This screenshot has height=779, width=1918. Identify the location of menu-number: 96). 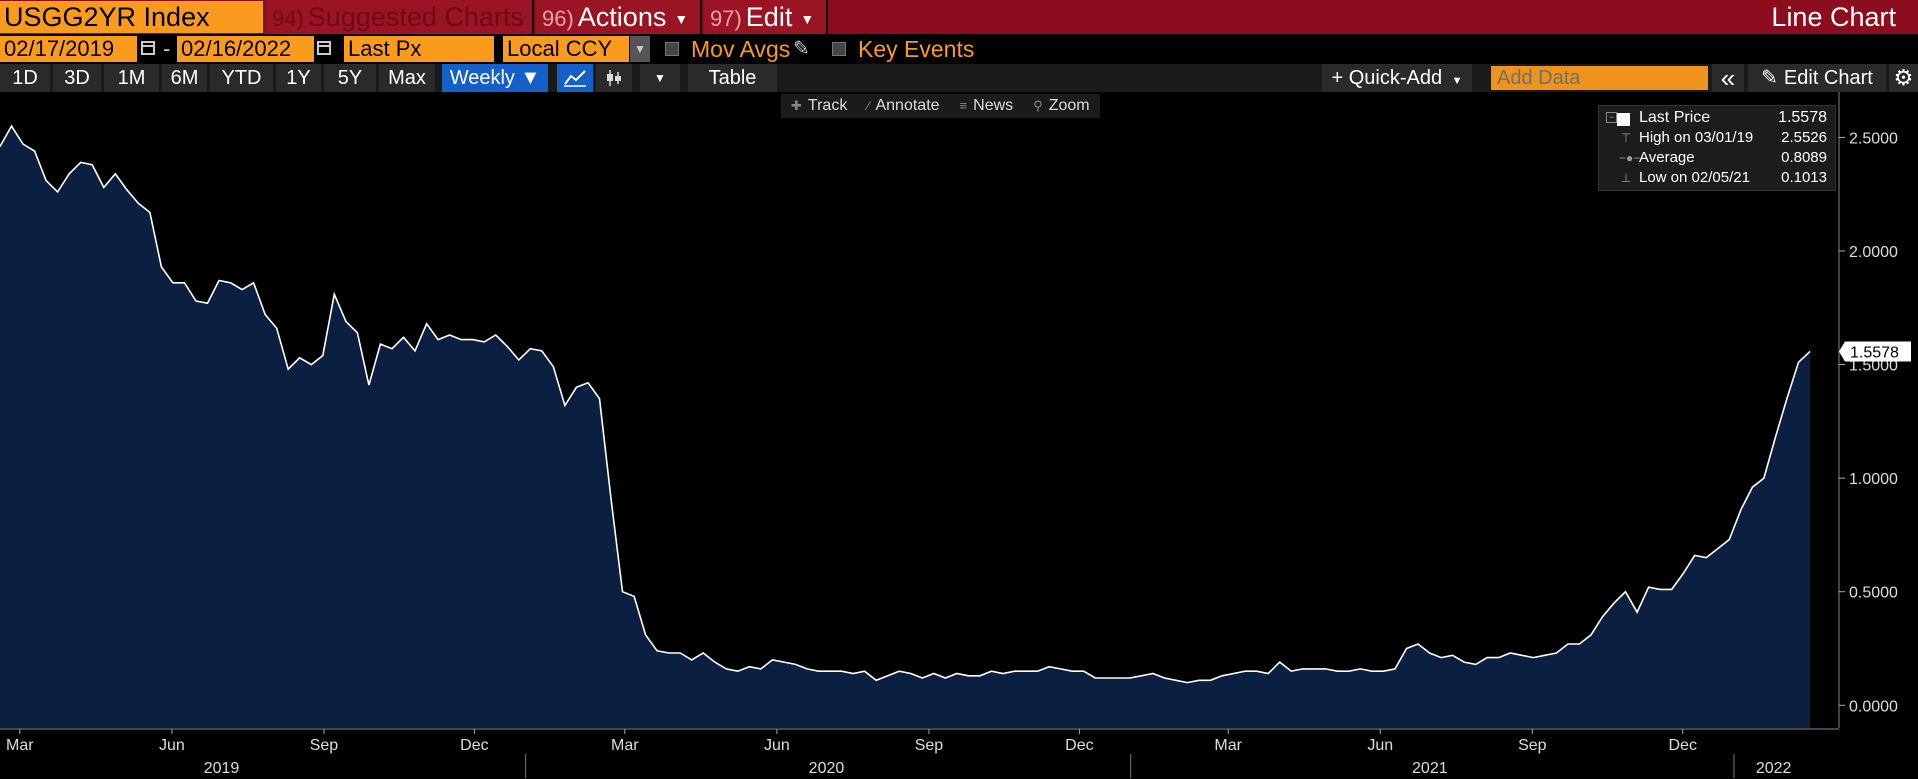
(558, 18).